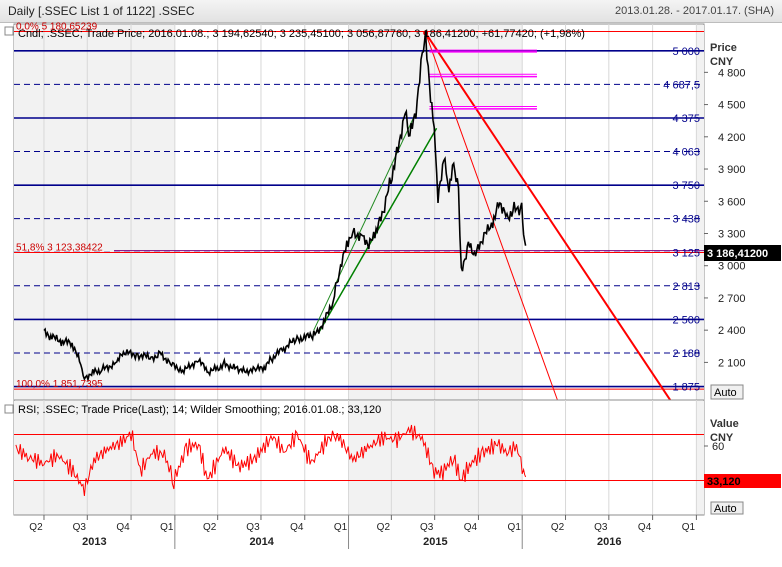  I want to click on level-label: 5 000, so click(686, 52).